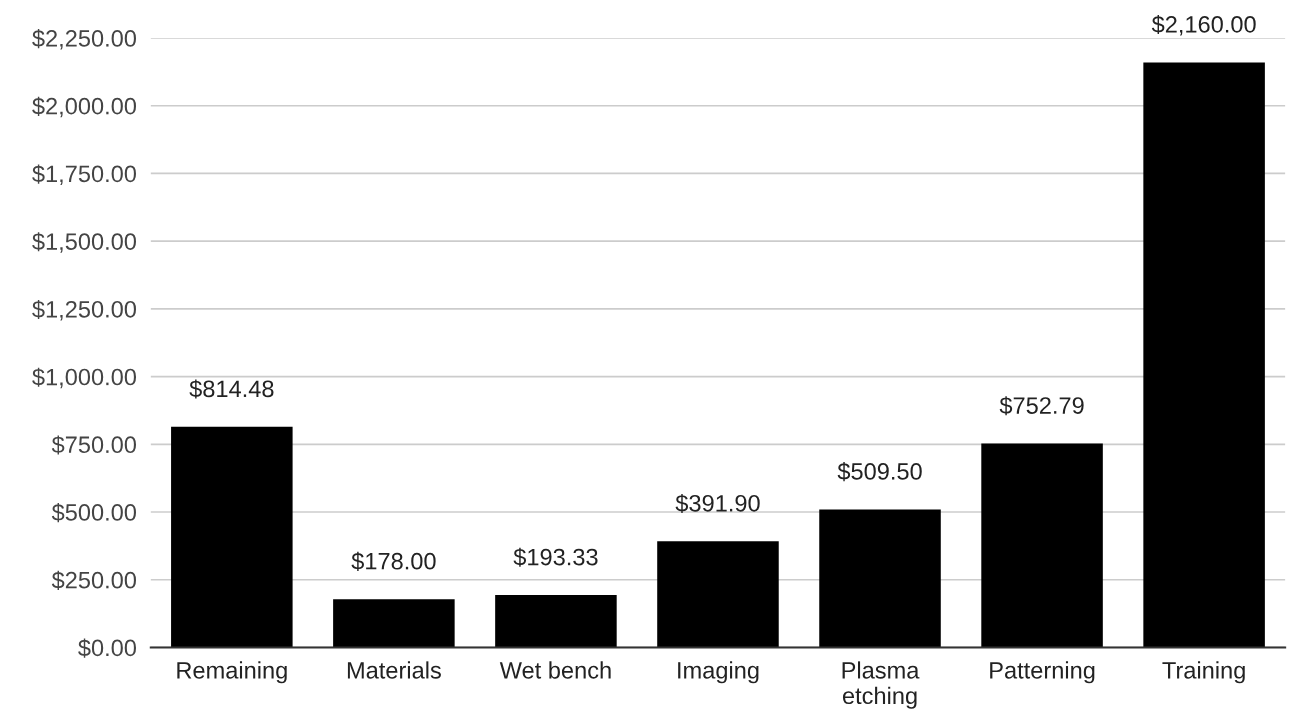 The height and width of the screenshot is (717, 1289). What do you see at coordinates (881, 685) in the screenshot?
I see `x-tick-label: Plasma etching` at bounding box center [881, 685].